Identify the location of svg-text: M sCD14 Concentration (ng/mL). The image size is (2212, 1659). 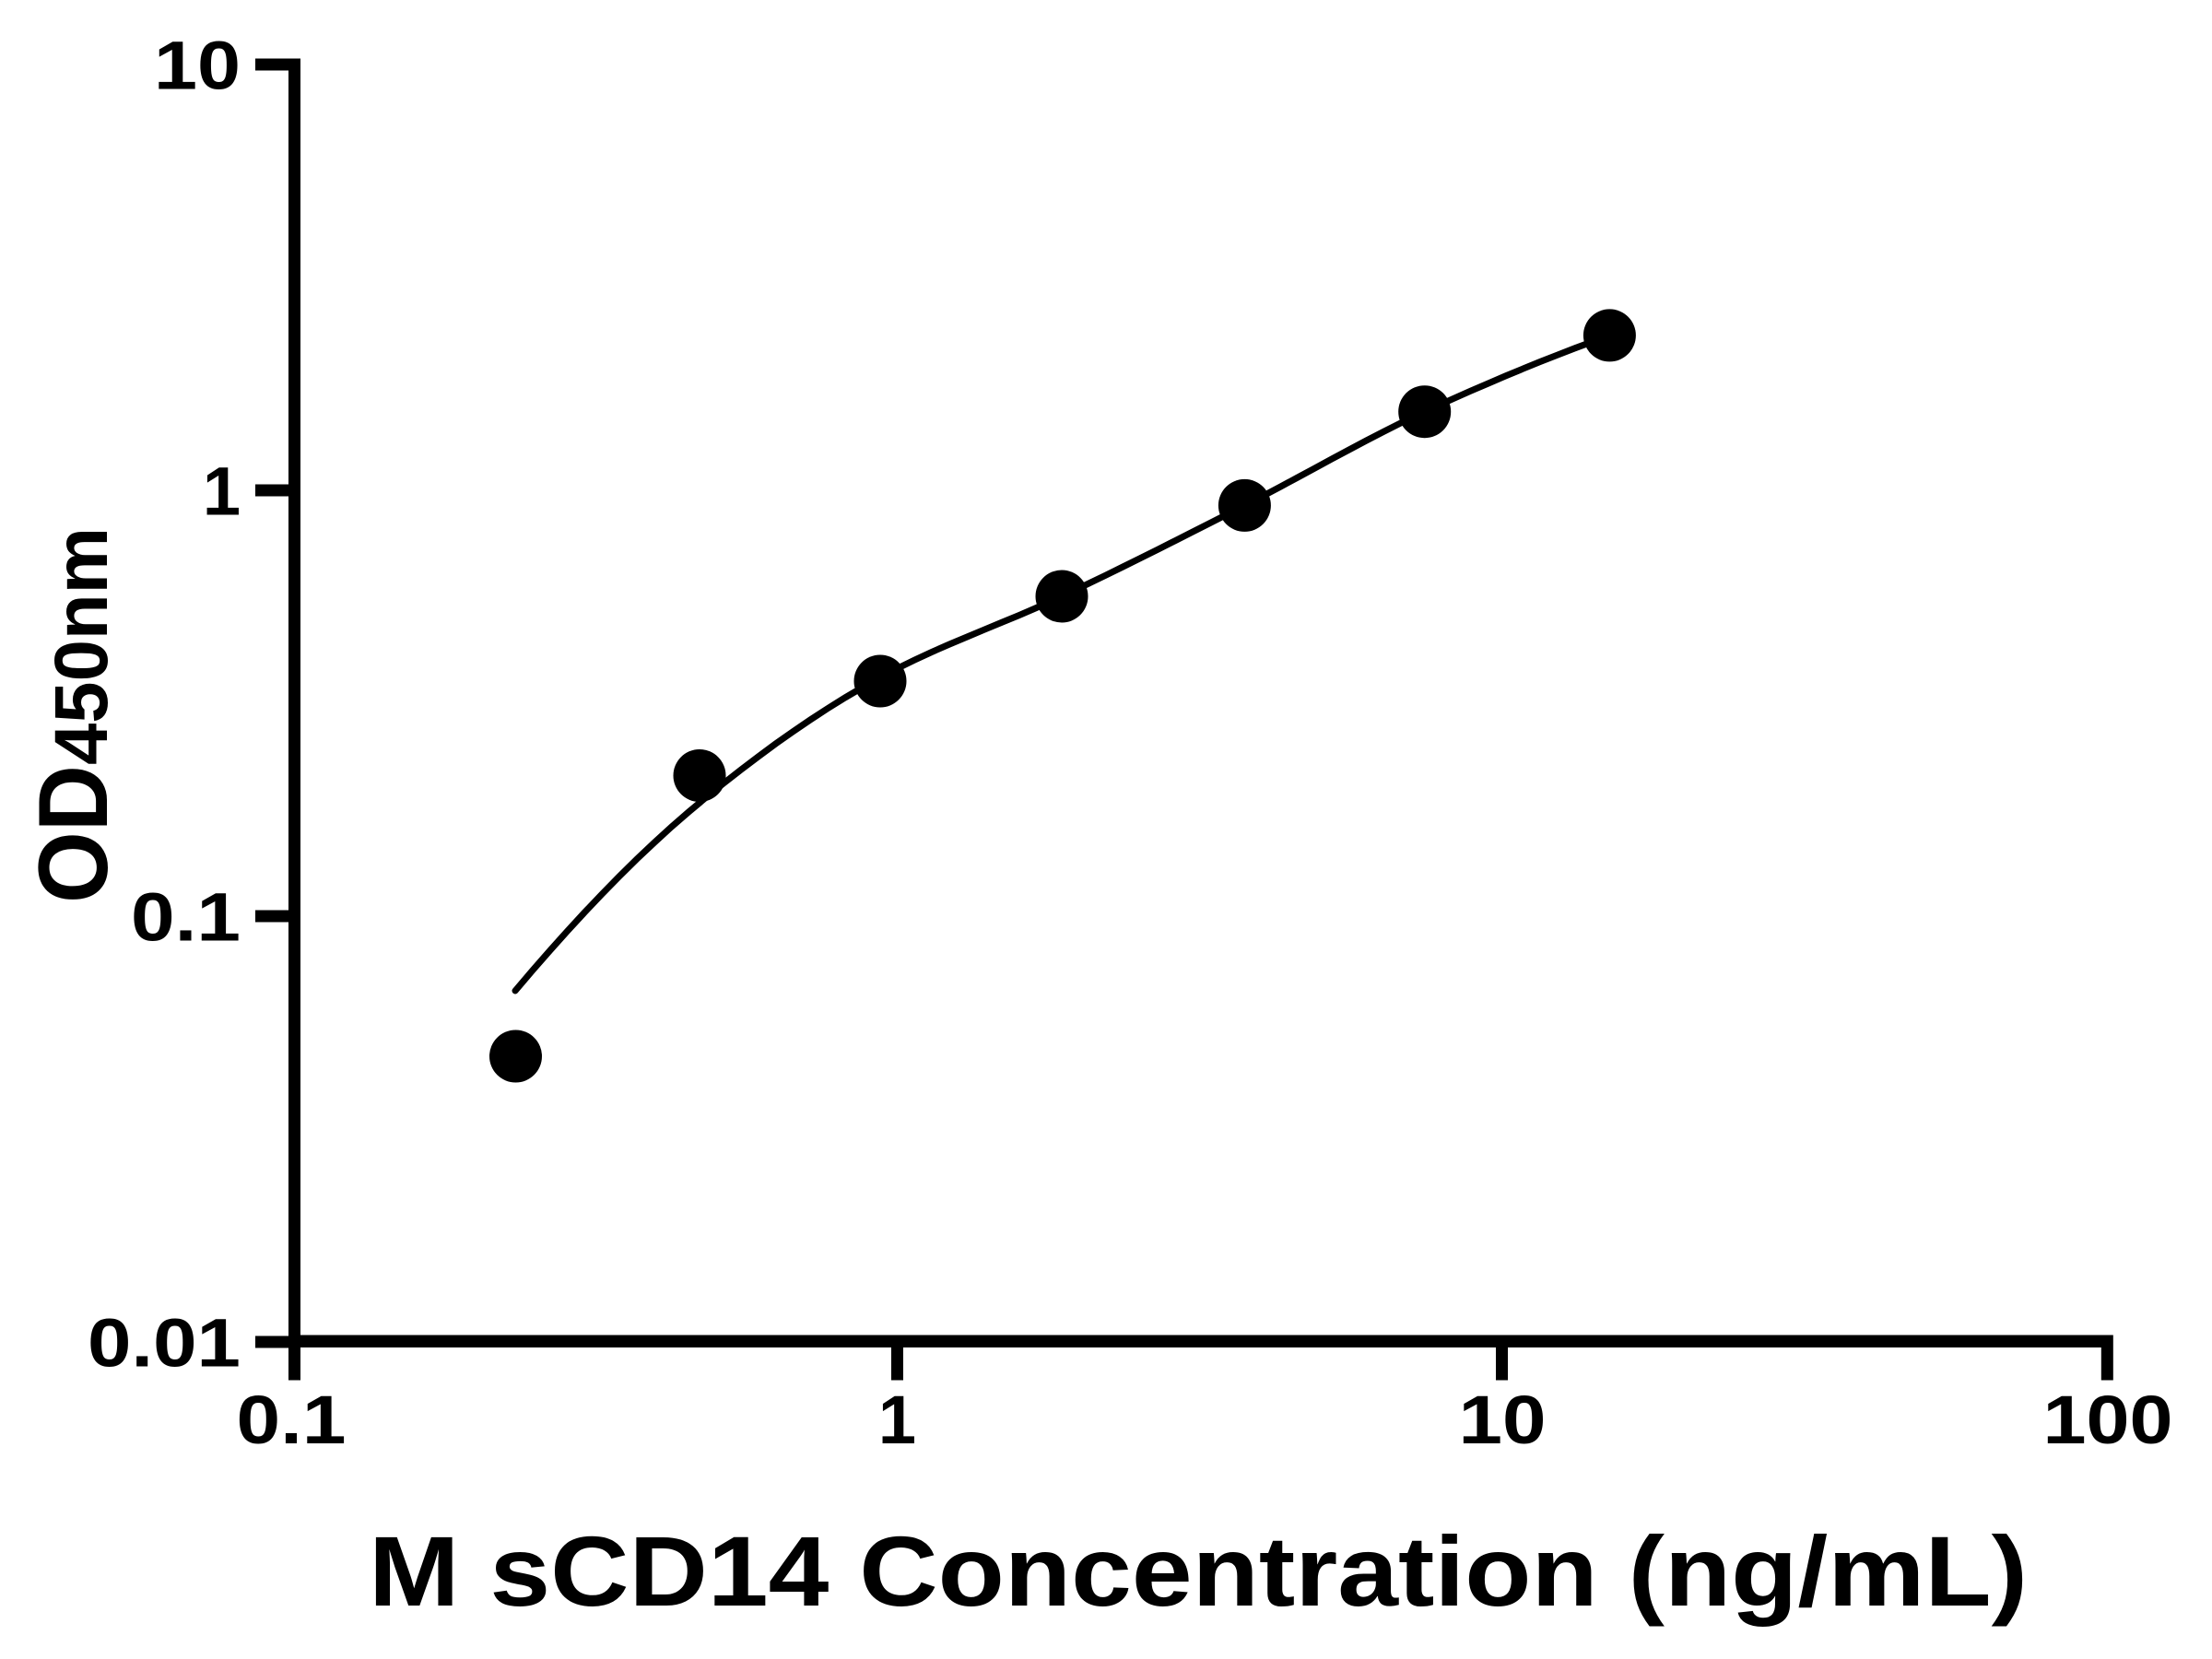
(1198, 1571).